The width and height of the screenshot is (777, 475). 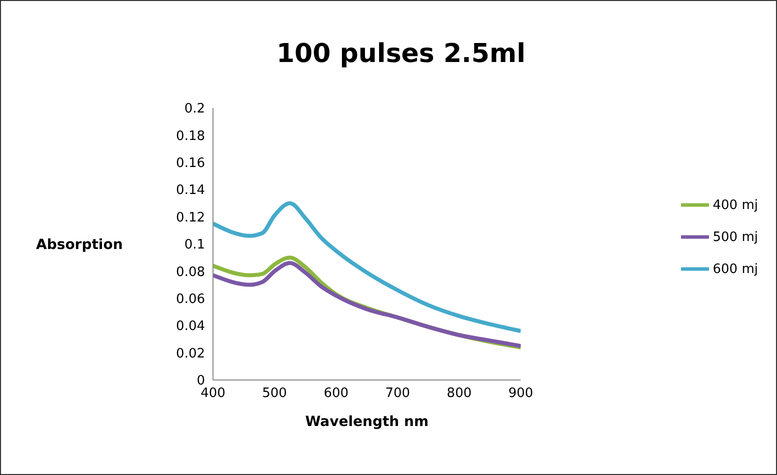 What do you see at coordinates (79, 244) in the screenshot?
I see `y-axis-title: Absorption` at bounding box center [79, 244].